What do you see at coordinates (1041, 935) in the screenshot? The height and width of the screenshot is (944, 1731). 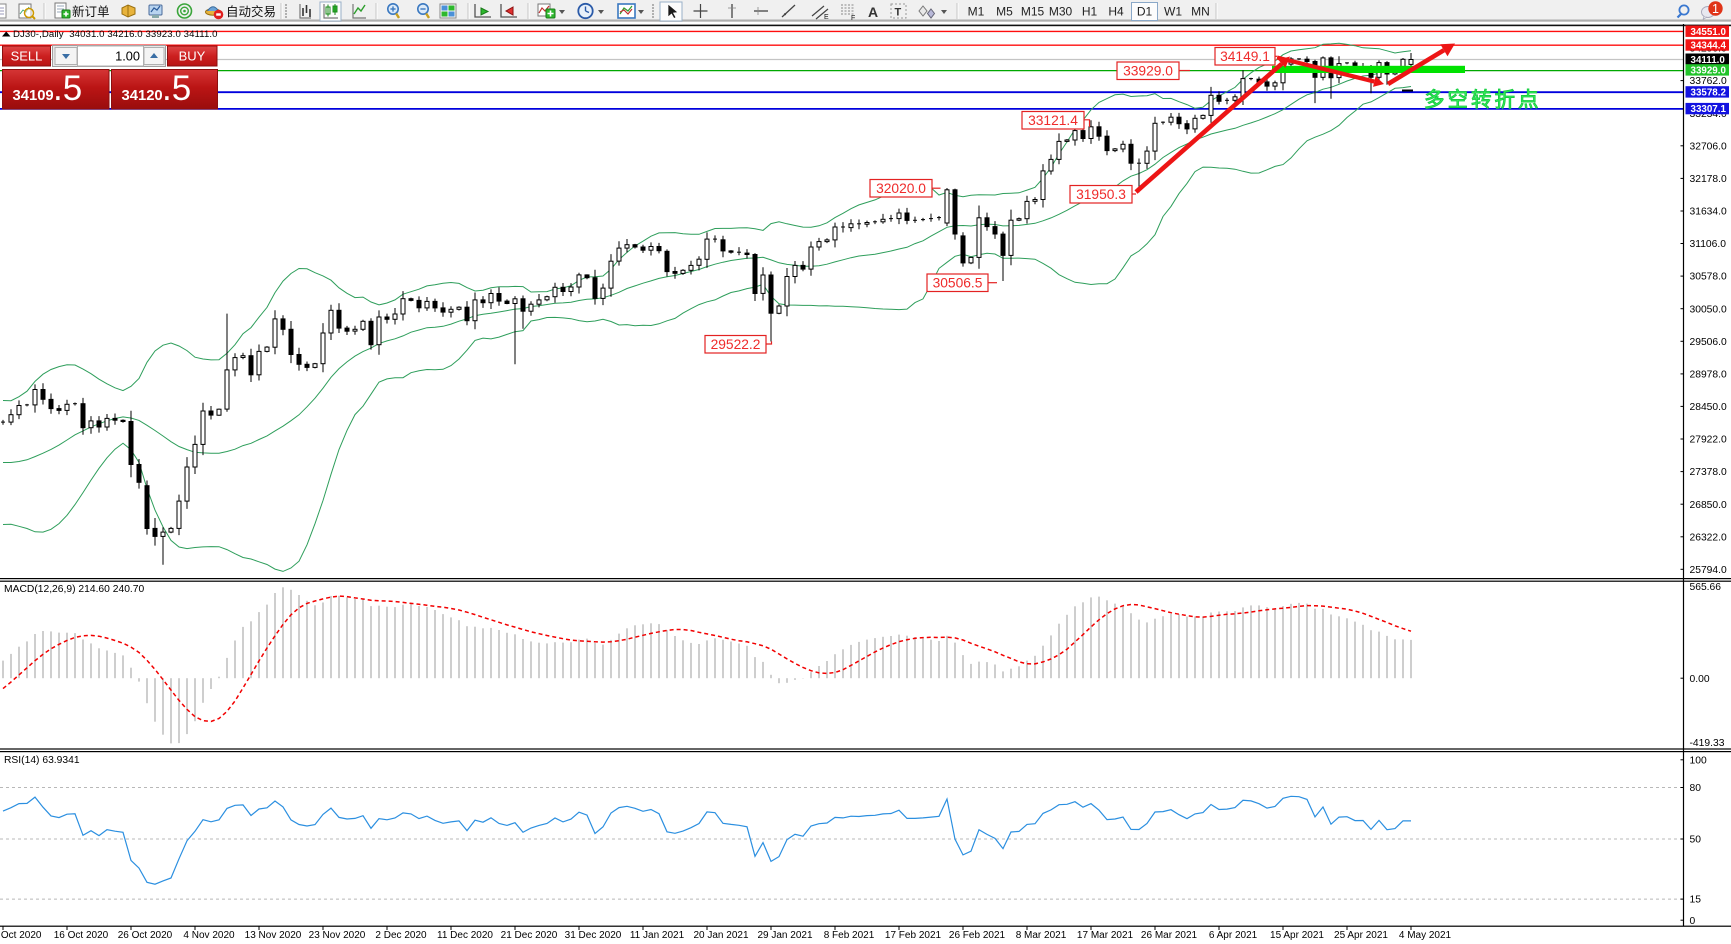 I see `svg-text: 8 Mar 2021` at bounding box center [1041, 935].